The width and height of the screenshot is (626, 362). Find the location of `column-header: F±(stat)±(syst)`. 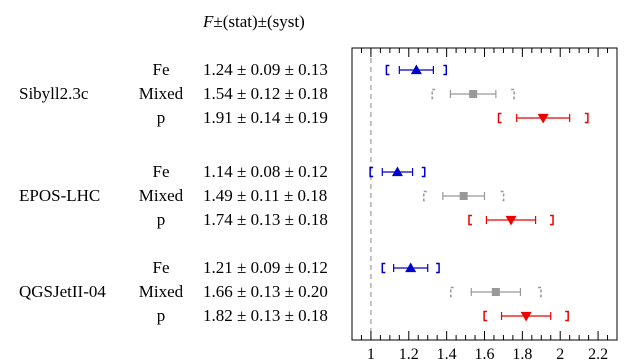

column-header: F±(stat)±(syst) is located at coordinates (254, 22).